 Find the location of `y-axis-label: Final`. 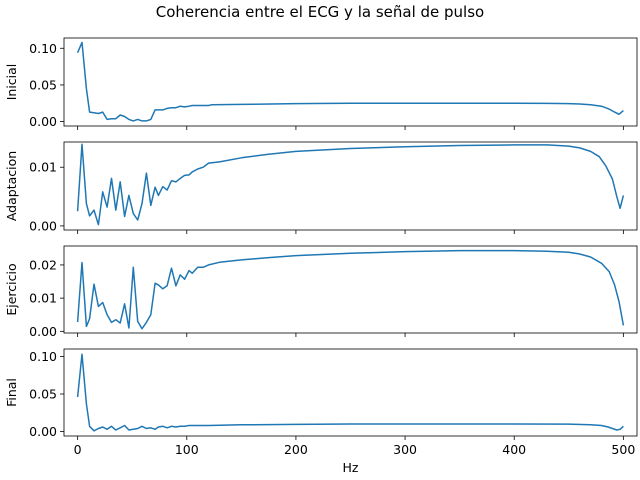

y-axis-label: Final is located at coordinates (11, 392).